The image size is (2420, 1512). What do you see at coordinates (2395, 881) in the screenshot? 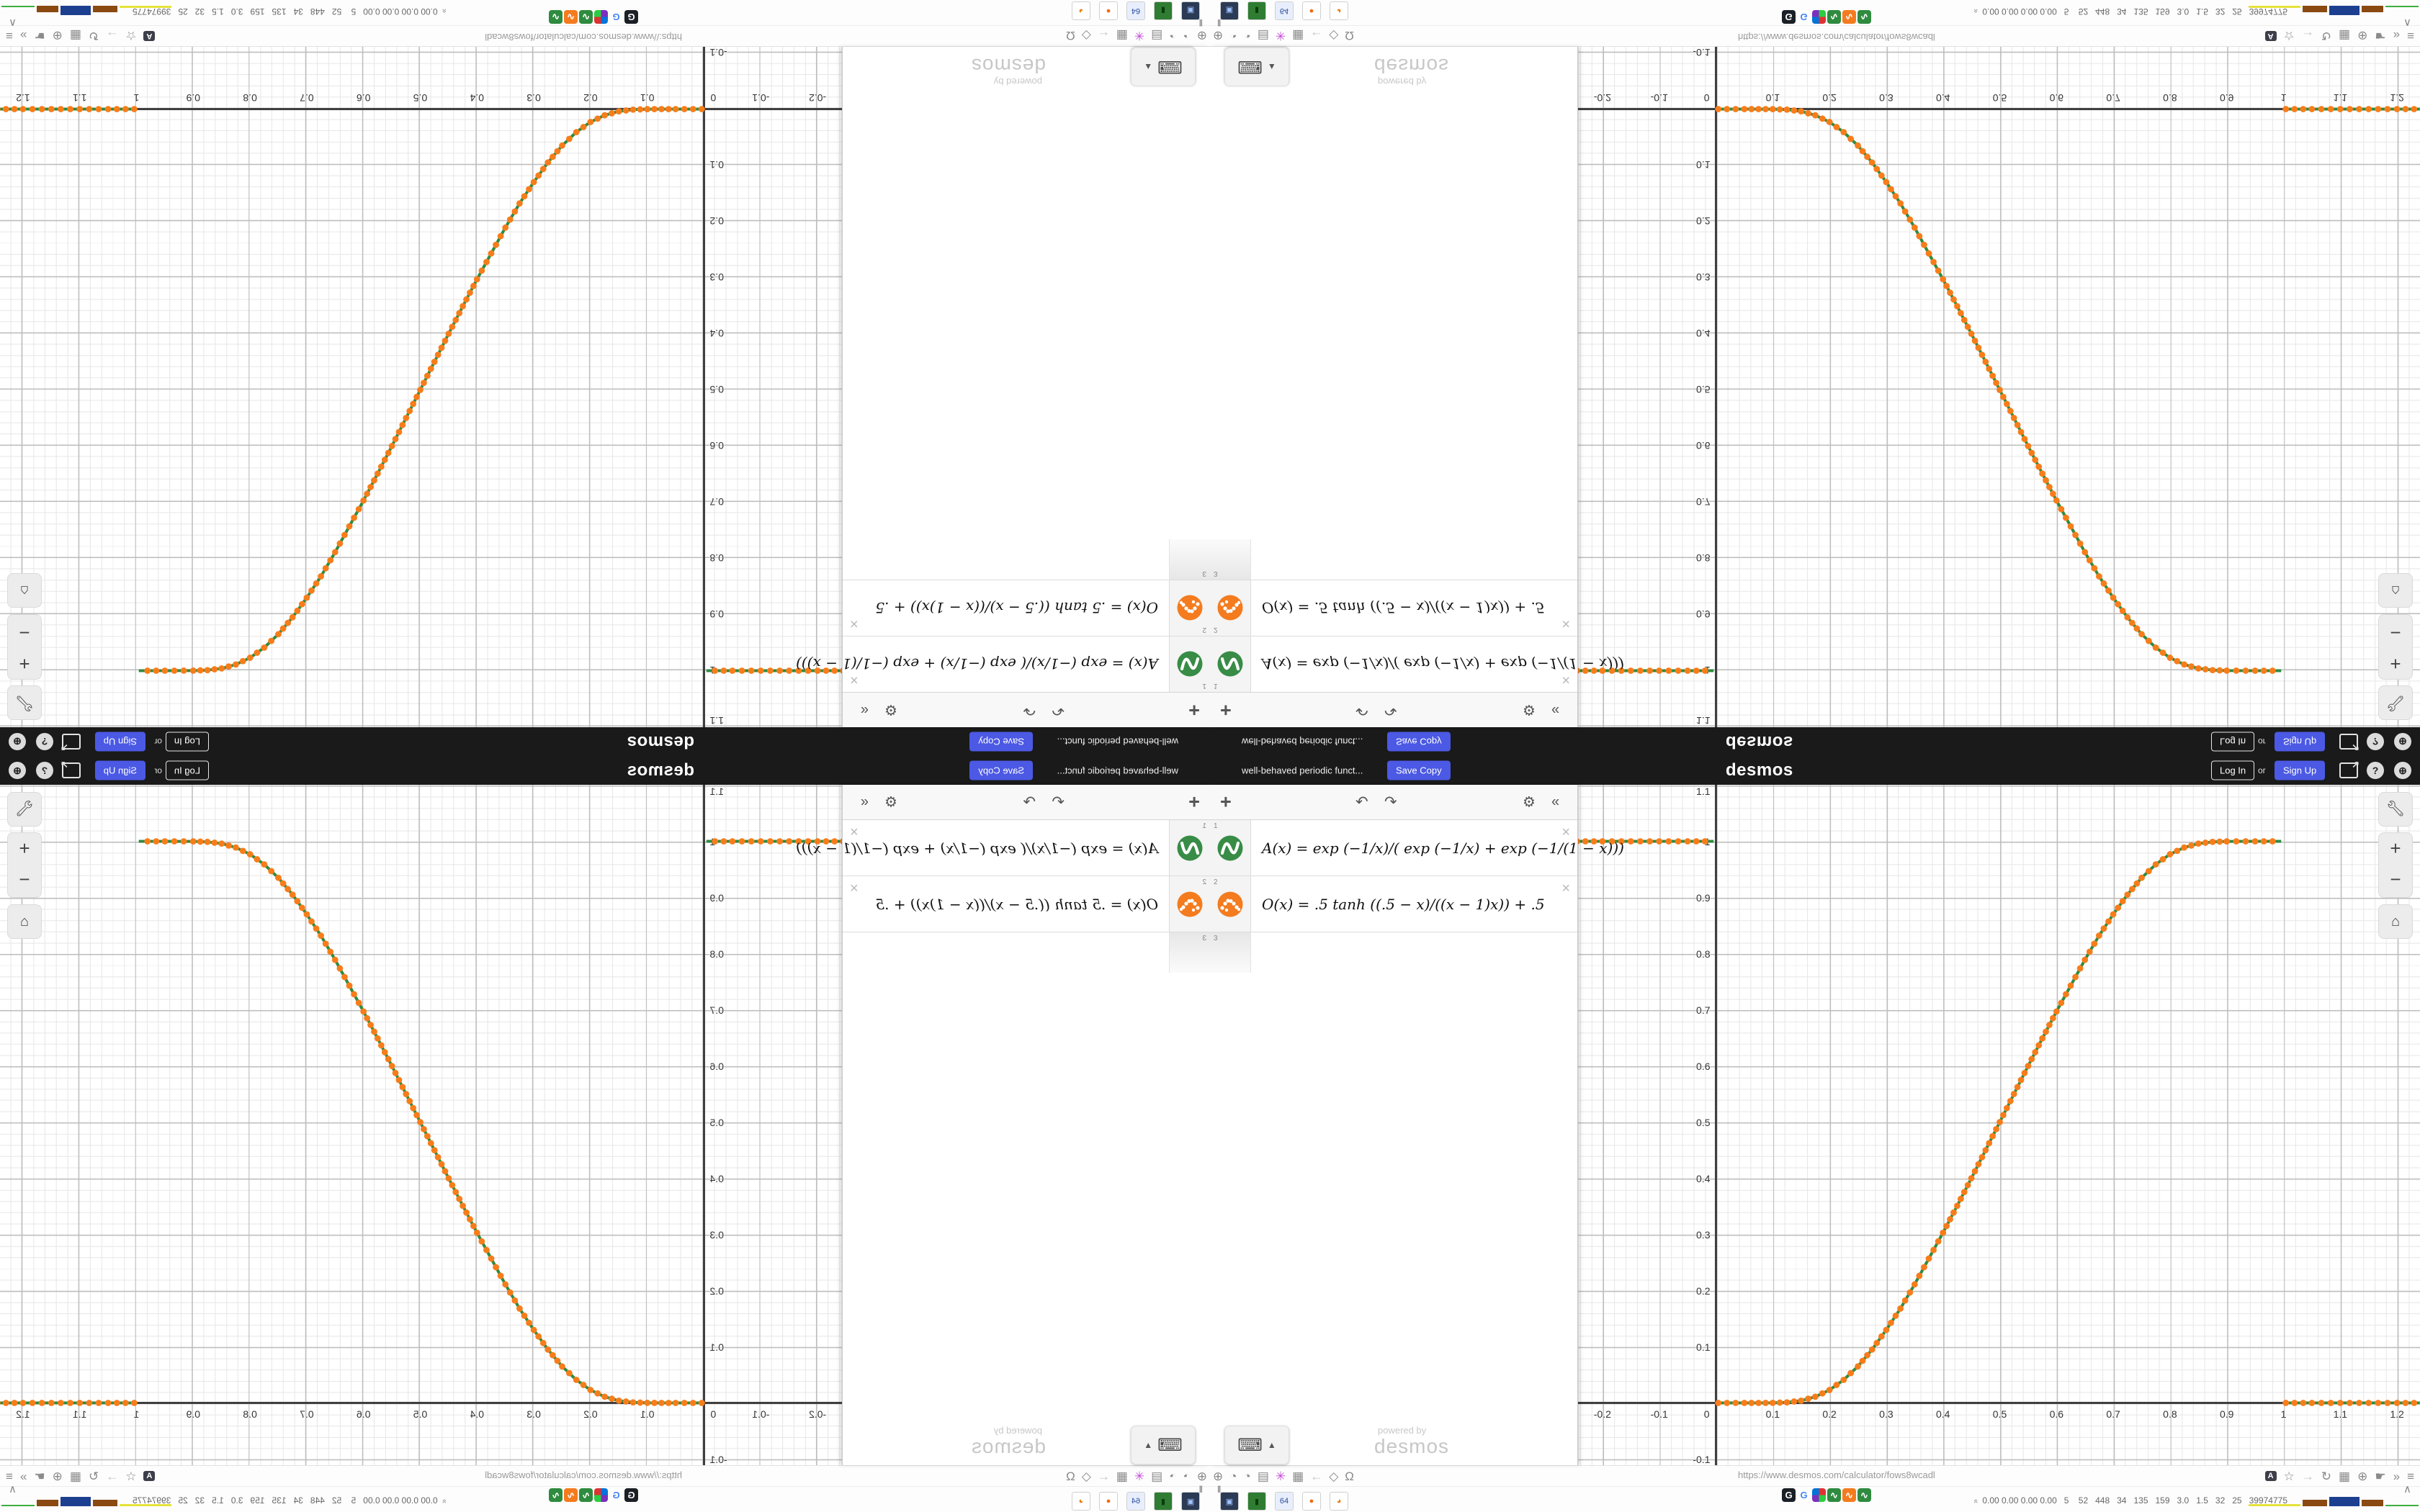
I see `zoom-out-button: −` at bounding box center [2395, 881].